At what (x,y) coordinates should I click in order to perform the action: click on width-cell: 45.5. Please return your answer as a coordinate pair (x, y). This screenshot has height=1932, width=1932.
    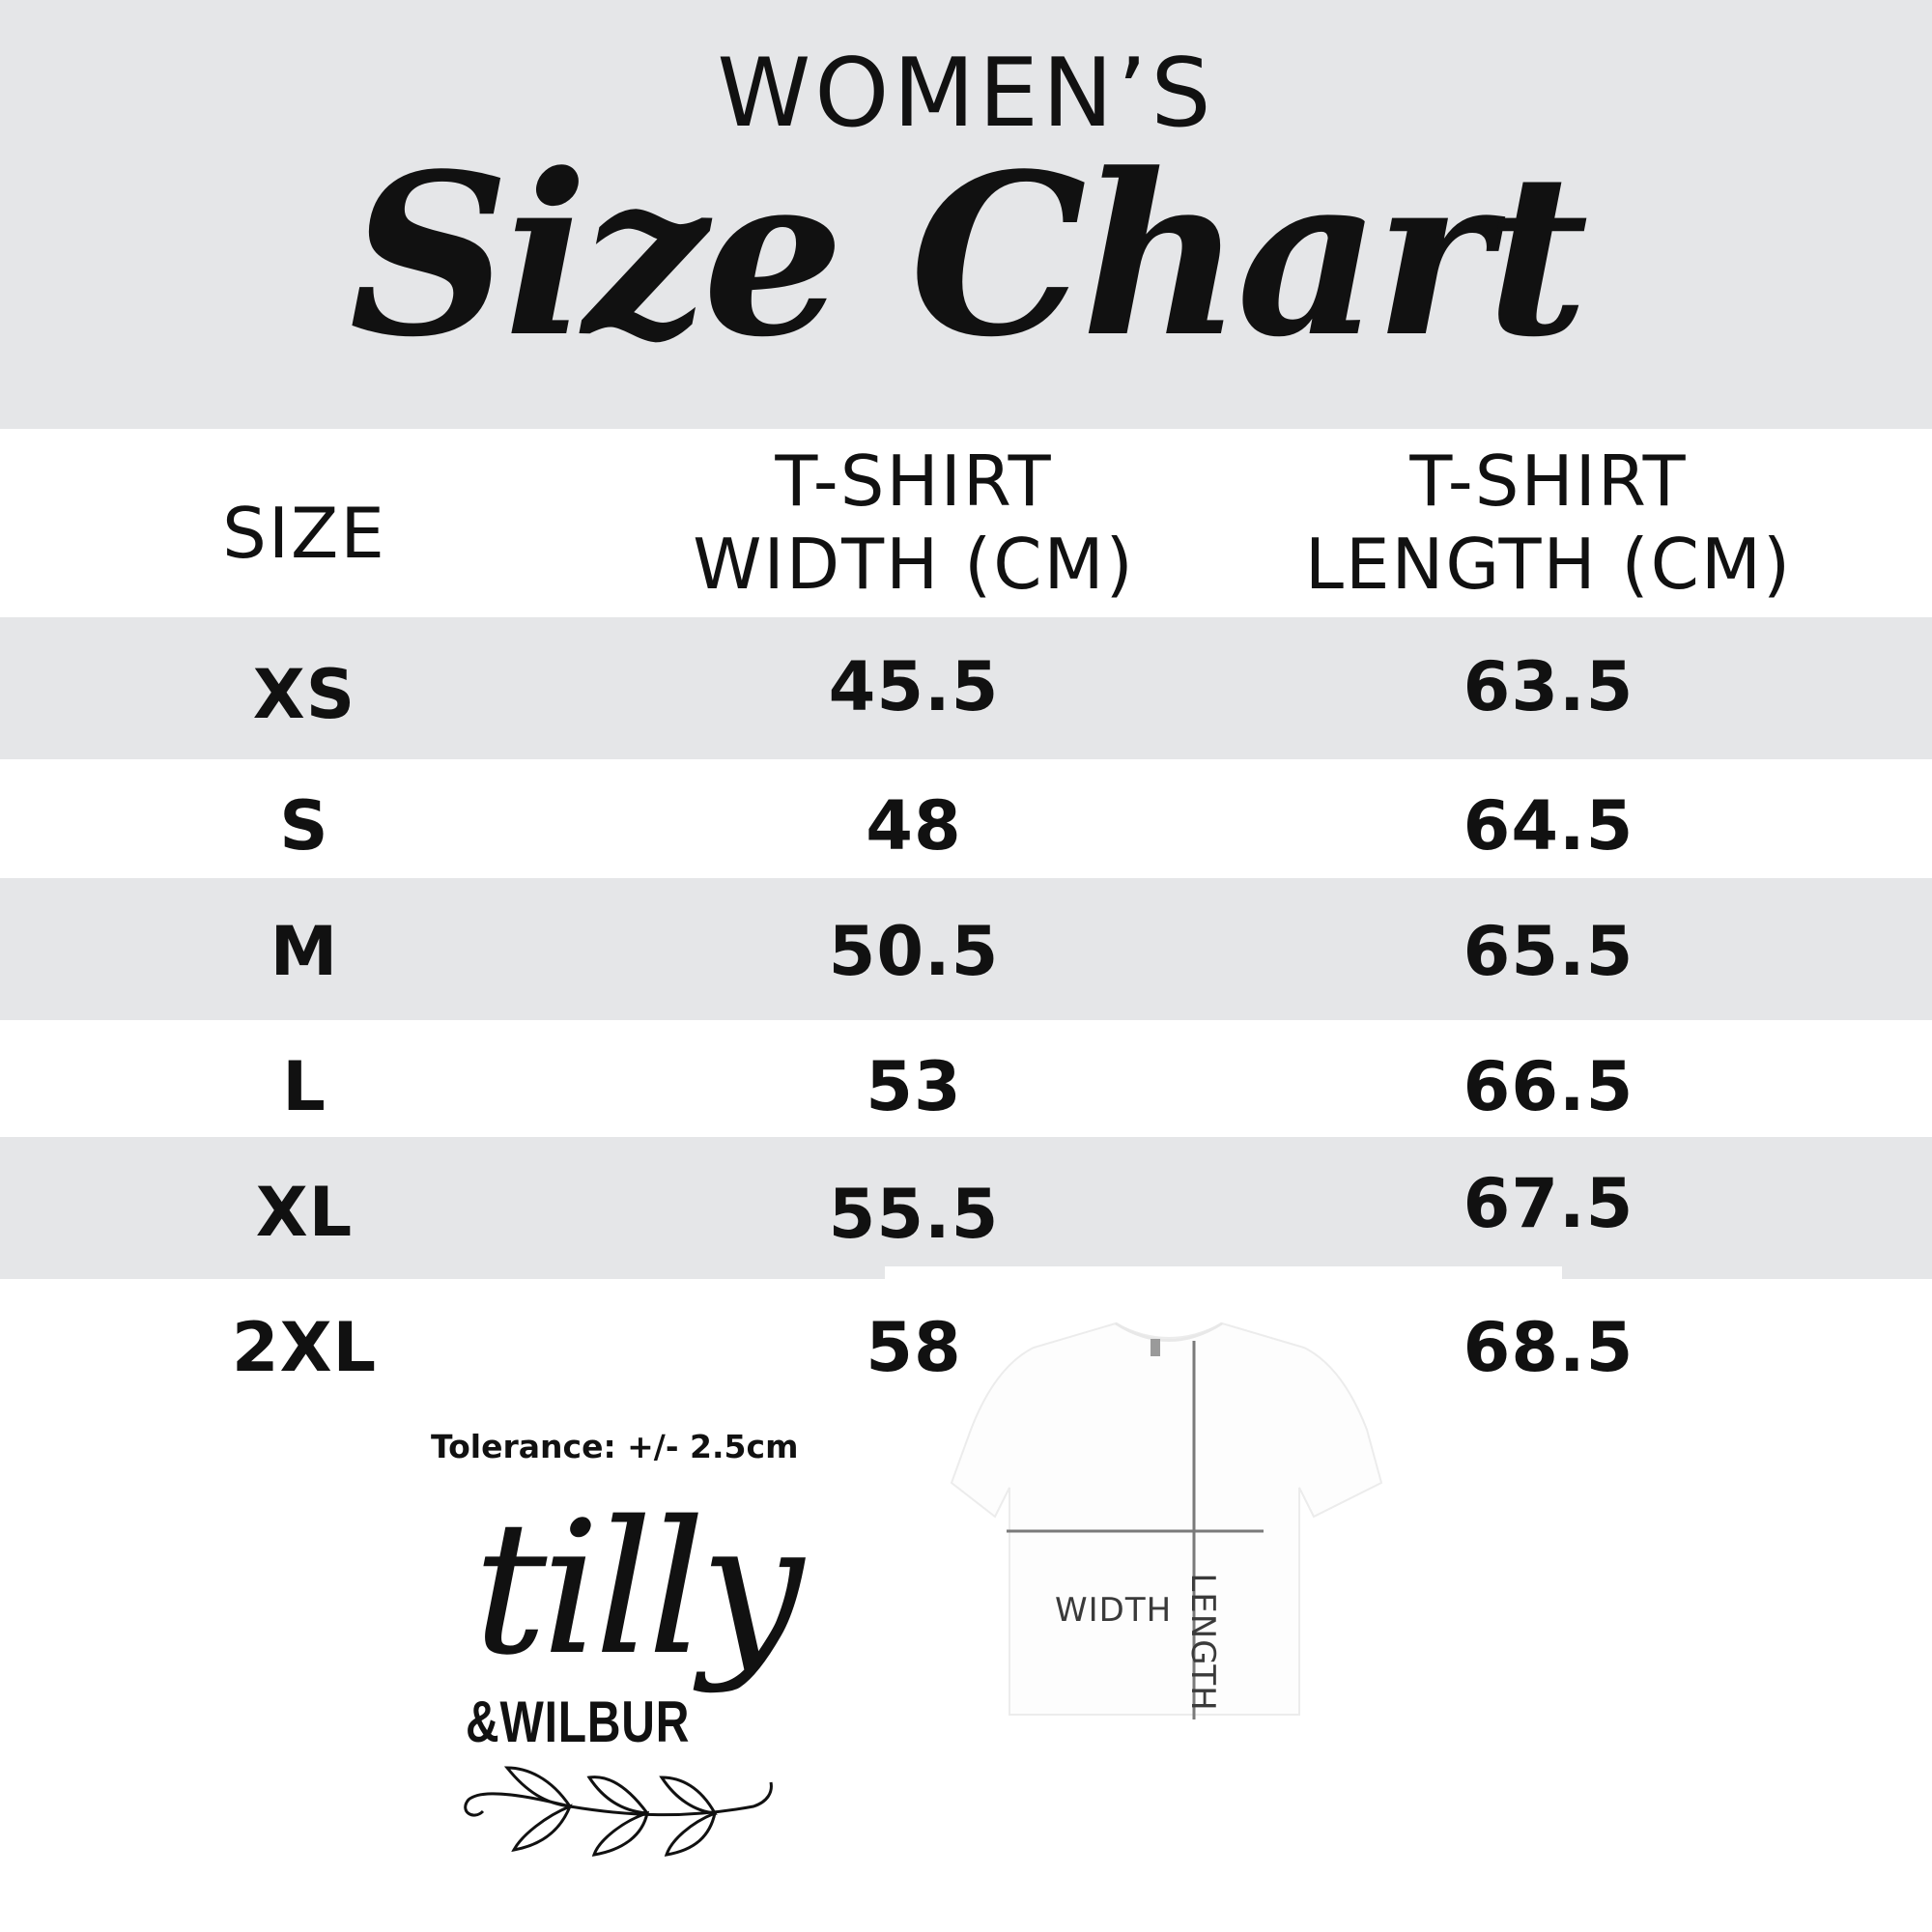
    Looking at the image, I should click on (914, 686).